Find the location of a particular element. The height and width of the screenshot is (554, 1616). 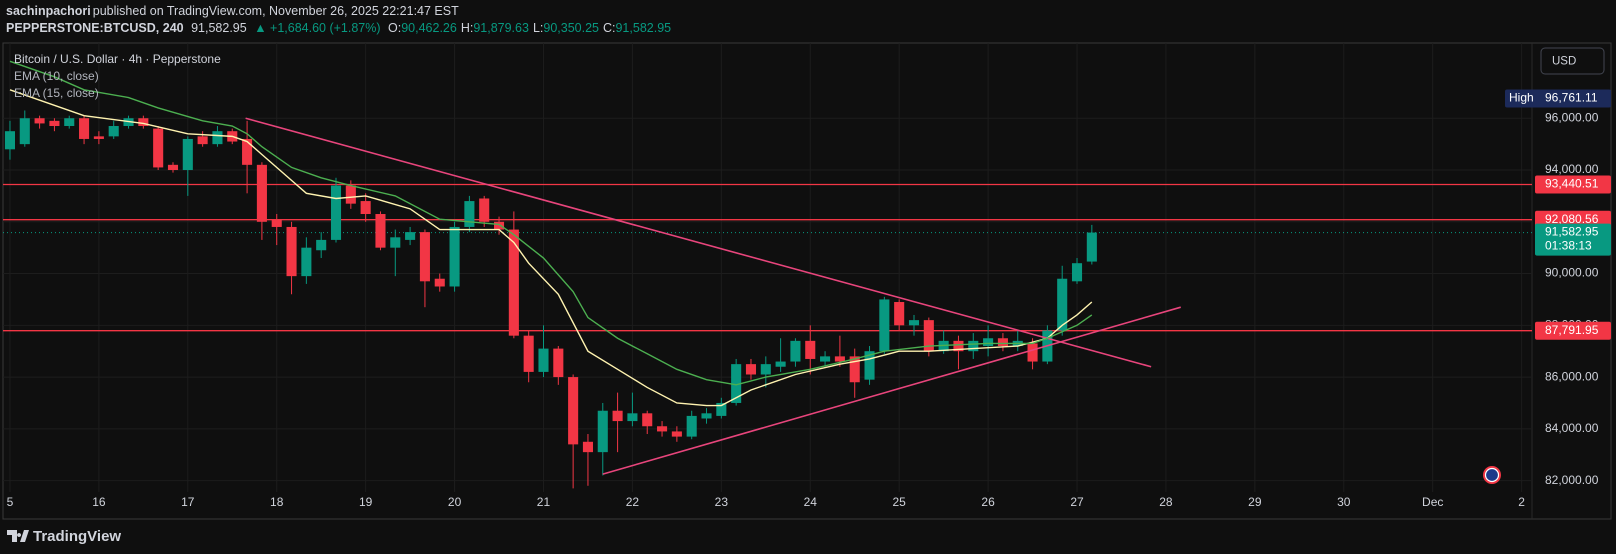

x-tick-label: 21 is located at coordinates (544, 502).